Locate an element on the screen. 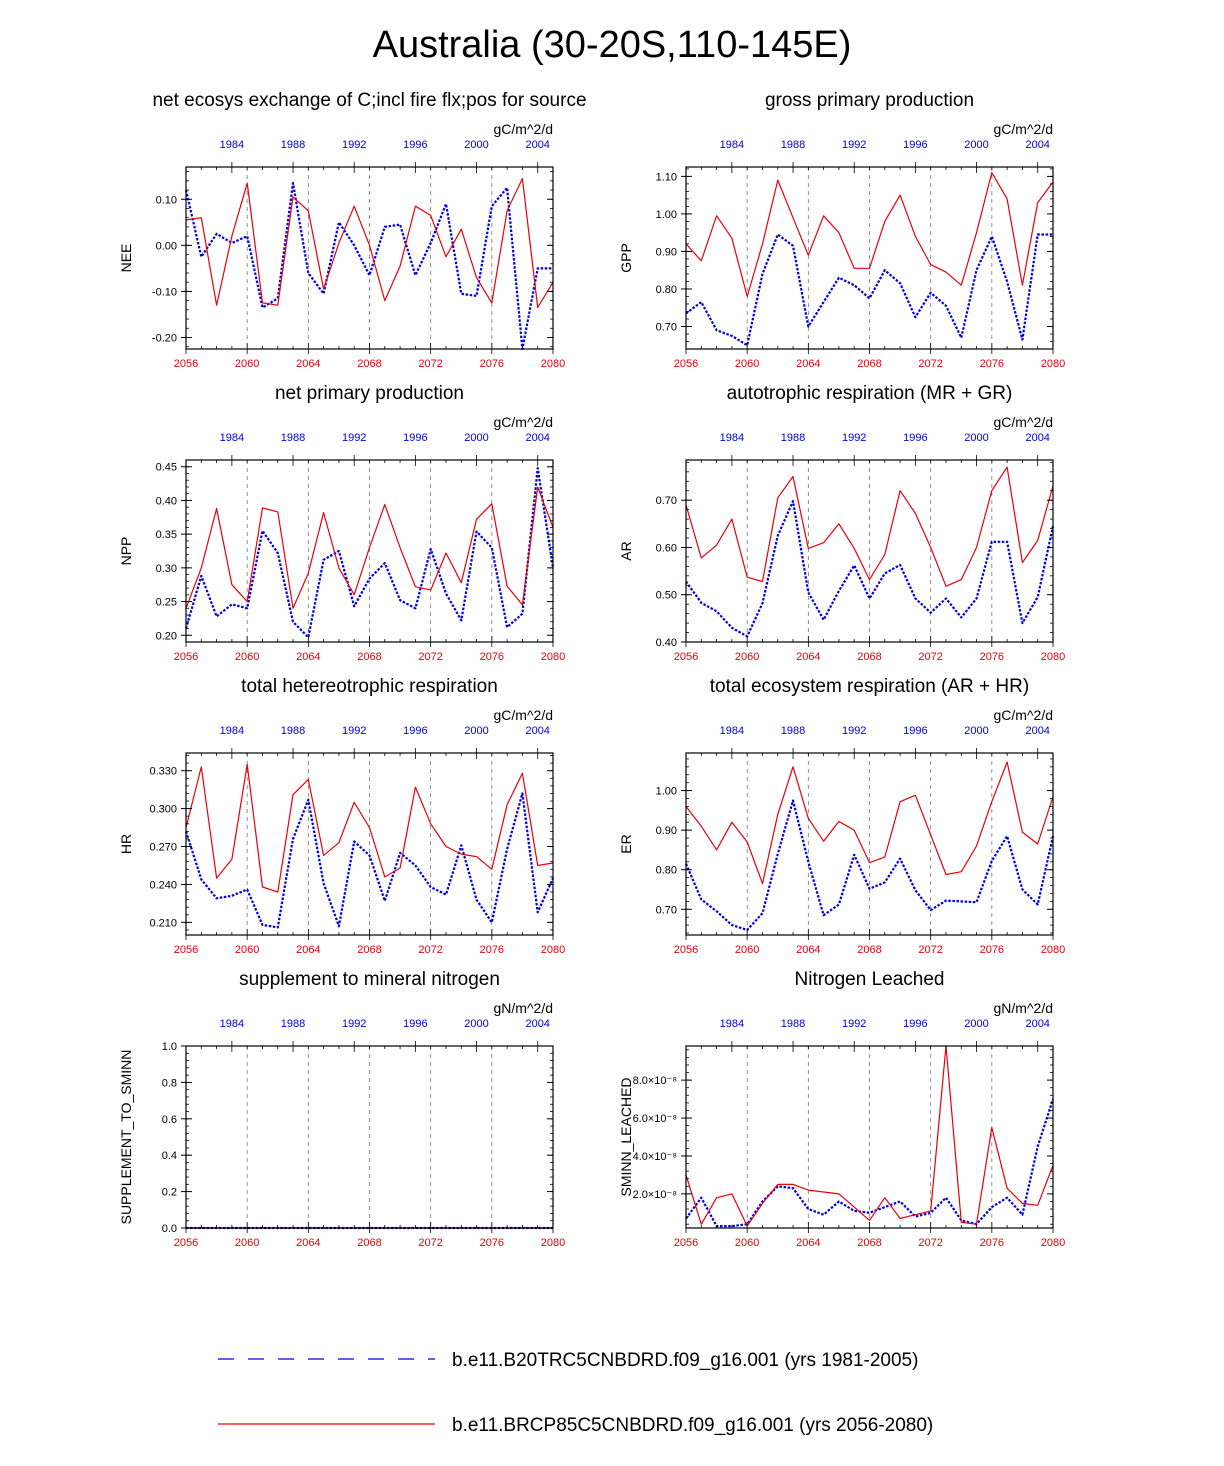 Image resolution: width=1224 pixels, height=1466 pixels. y-tick-label: 1.0 is located at coordinates (169, 1047).